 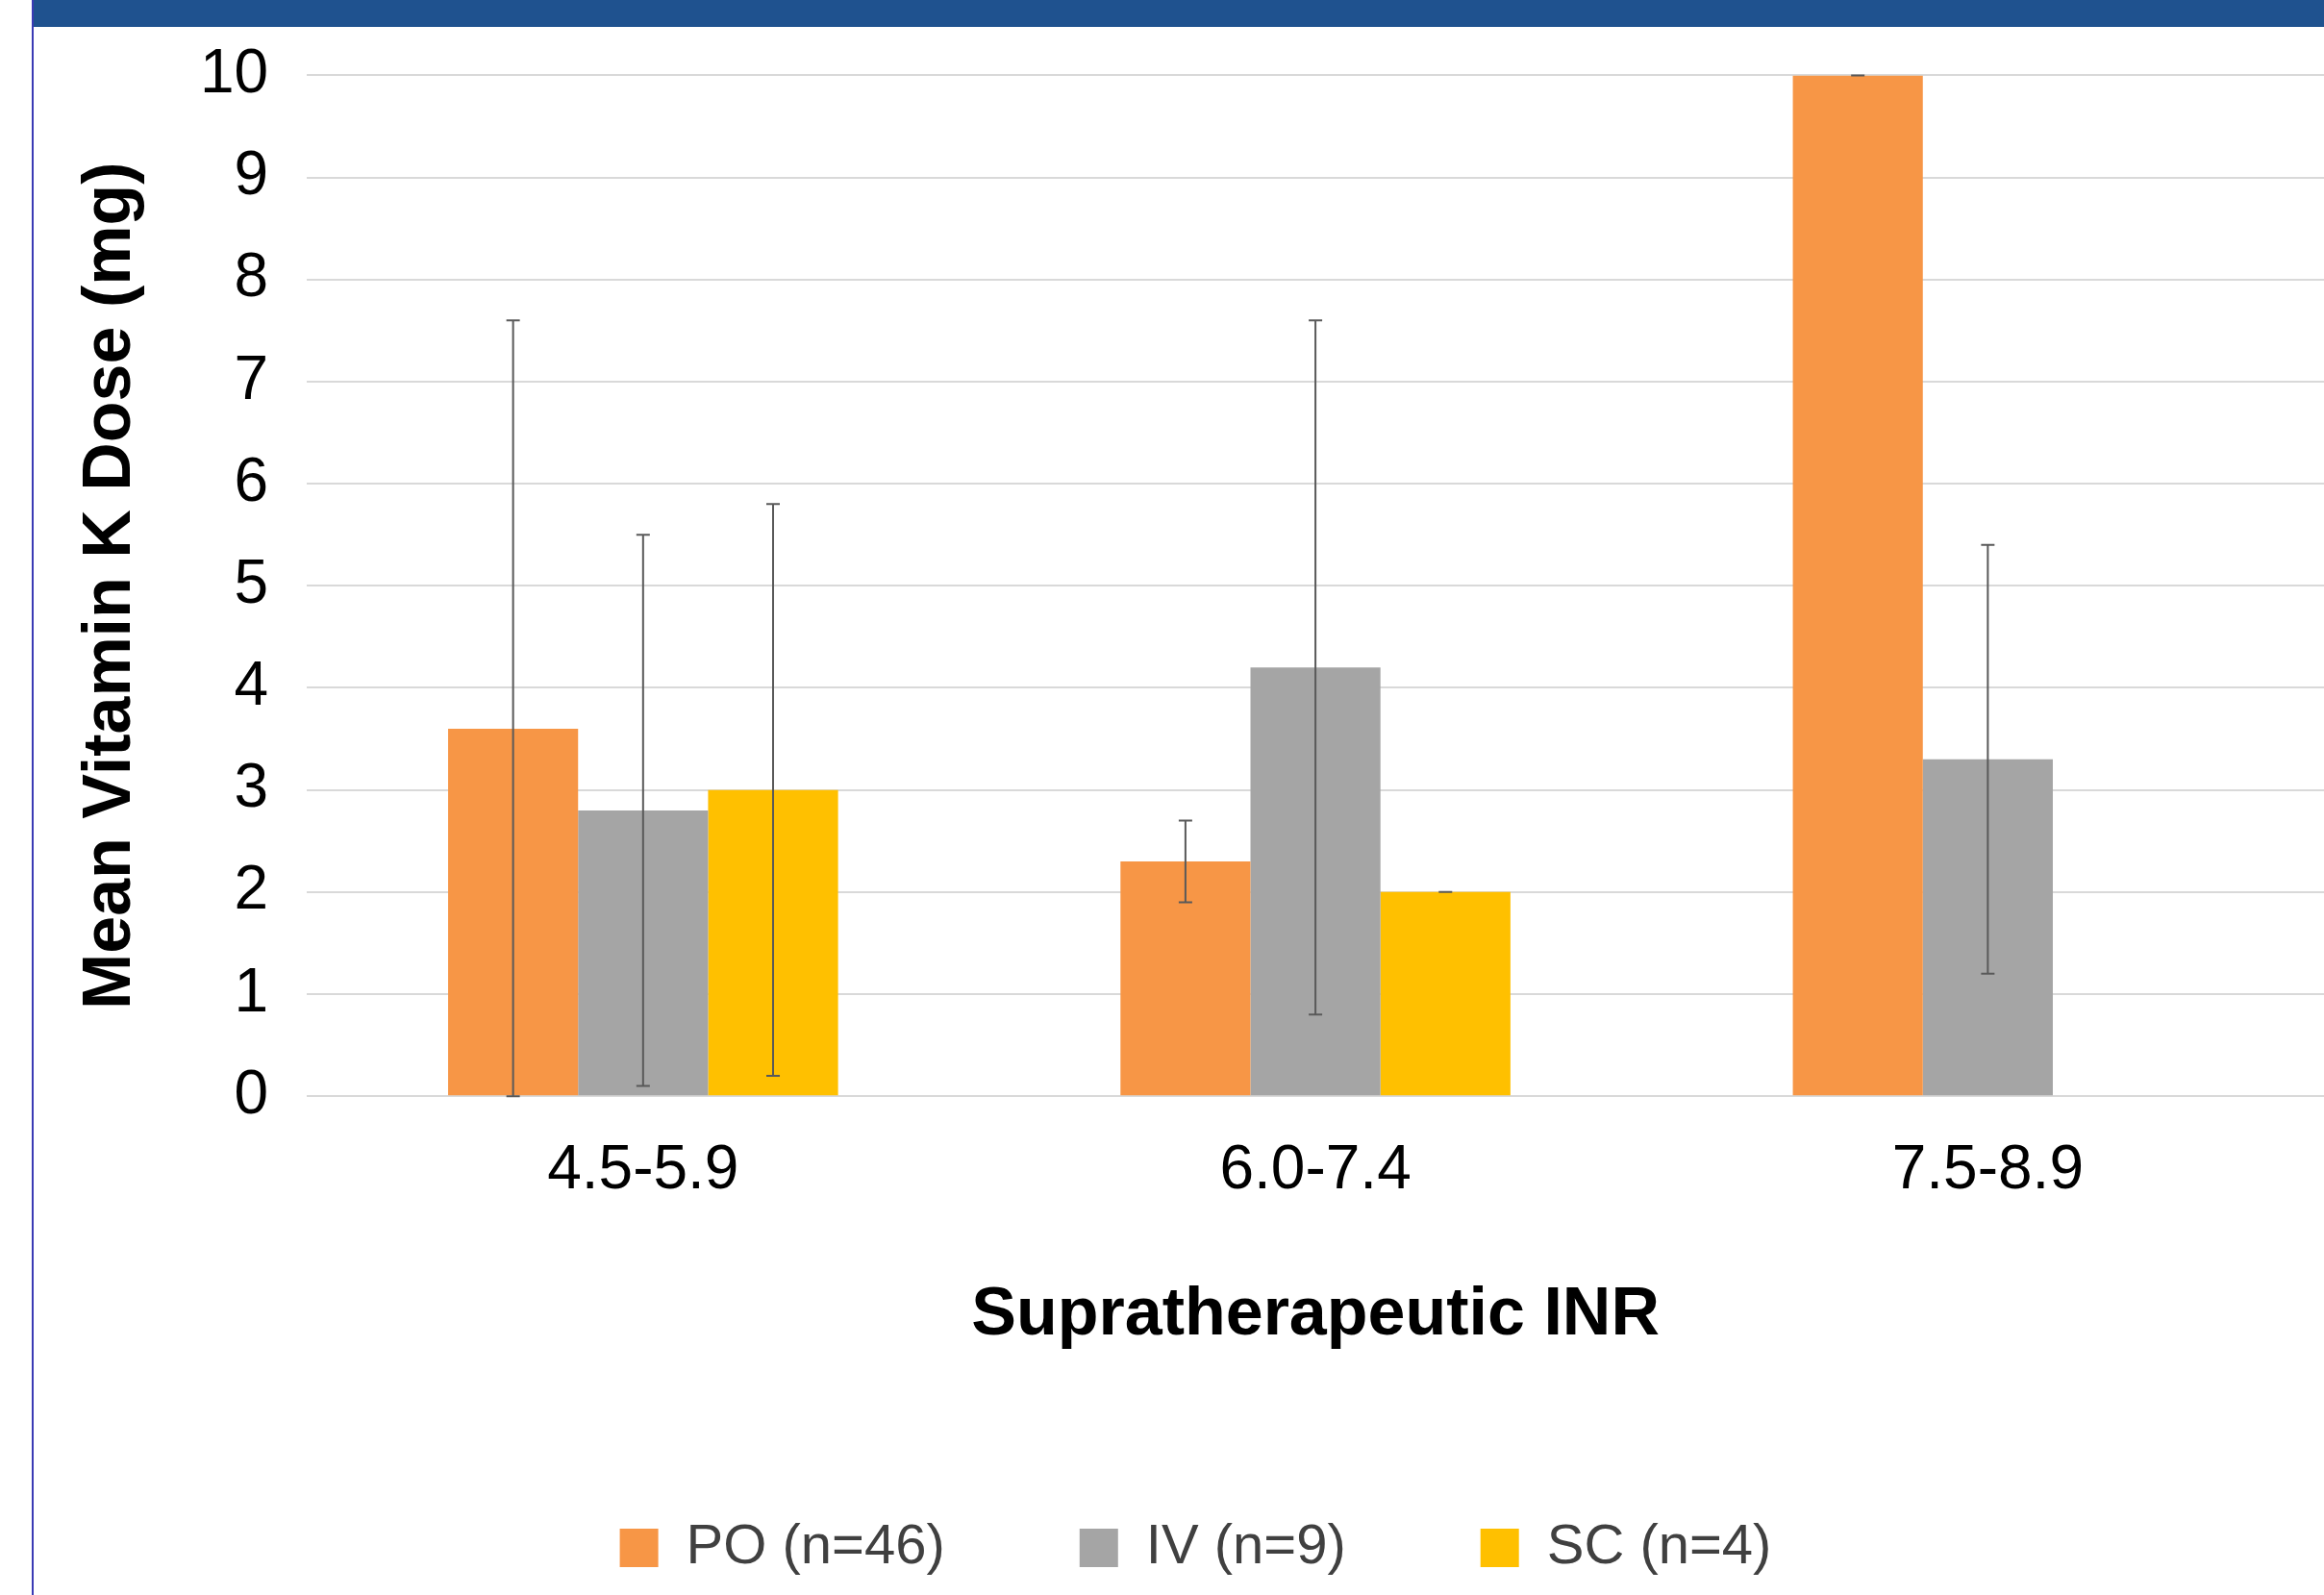 I want to click on y-tick-label: 0, so click(x=251, y=1092).